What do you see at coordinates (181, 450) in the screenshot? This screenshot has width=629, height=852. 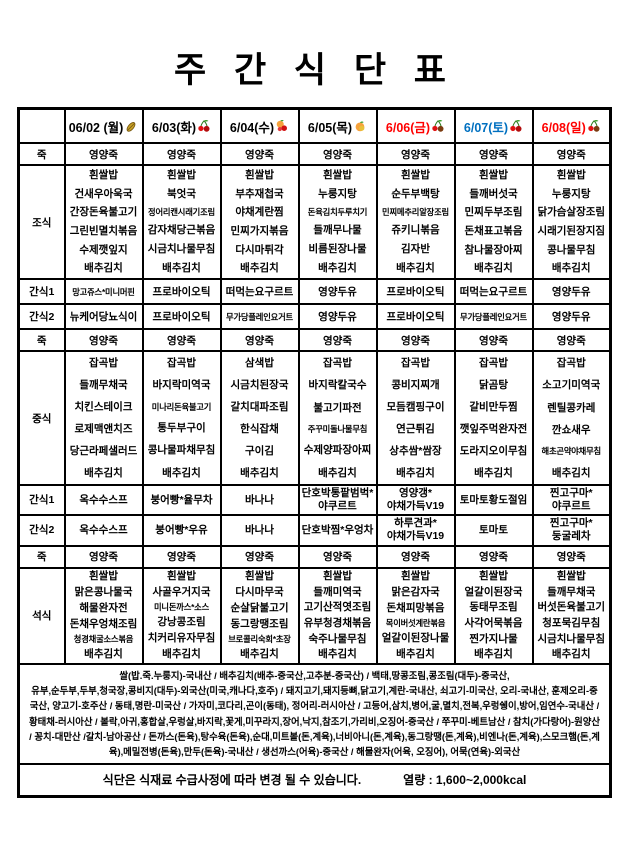 I see `menu-item: 콩나물파채무침` at bounding box center [181, 450].